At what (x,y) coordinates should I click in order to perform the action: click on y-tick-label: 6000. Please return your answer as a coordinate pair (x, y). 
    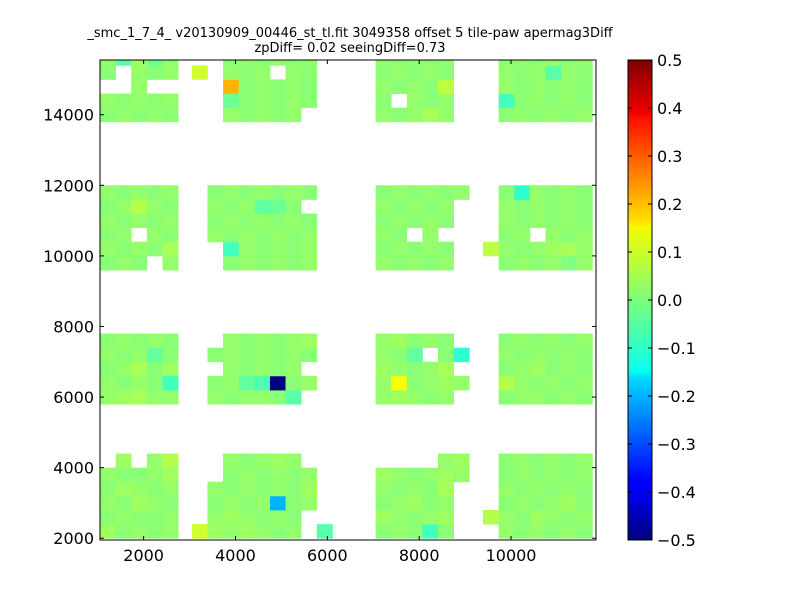
    Looking at the image, I should click on (73, 397).